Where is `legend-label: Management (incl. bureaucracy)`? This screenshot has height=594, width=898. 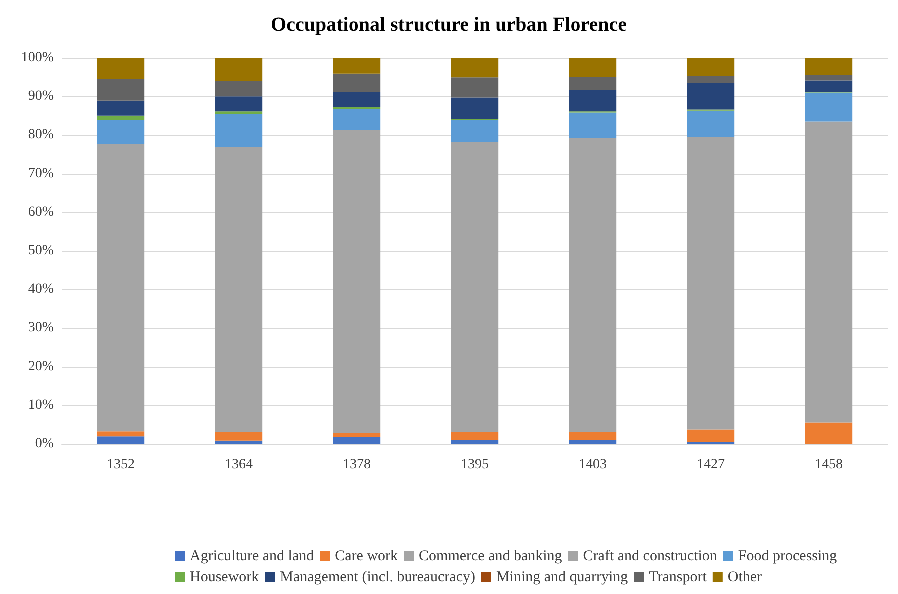 legend-label: Management (incl. bureaucracy) is located at coordinates (378, 578).